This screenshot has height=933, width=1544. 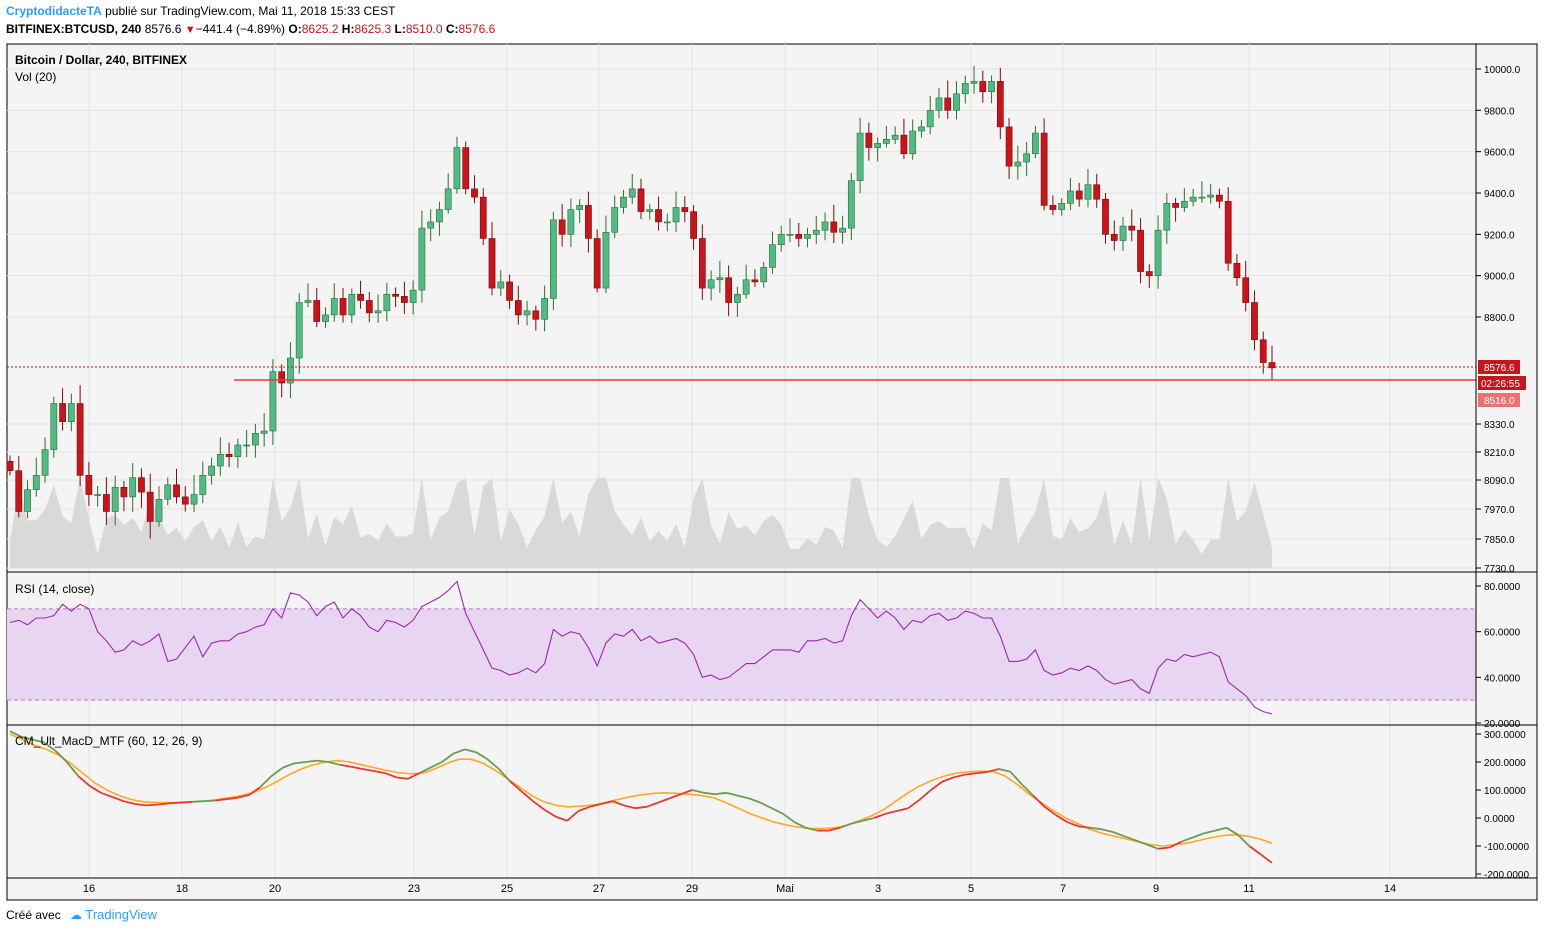 What do you see at coordinates (163, 29) in the screenshot?
I see `last-price: 8576.6` at bounding box center [163, 29].